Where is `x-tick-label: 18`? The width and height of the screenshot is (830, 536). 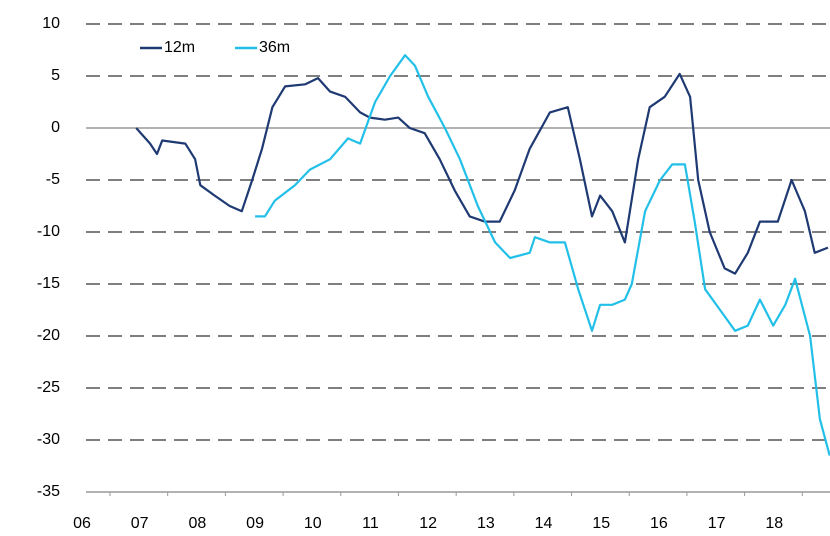
x-tick-label: 18 is located at coordinates (774, 523).